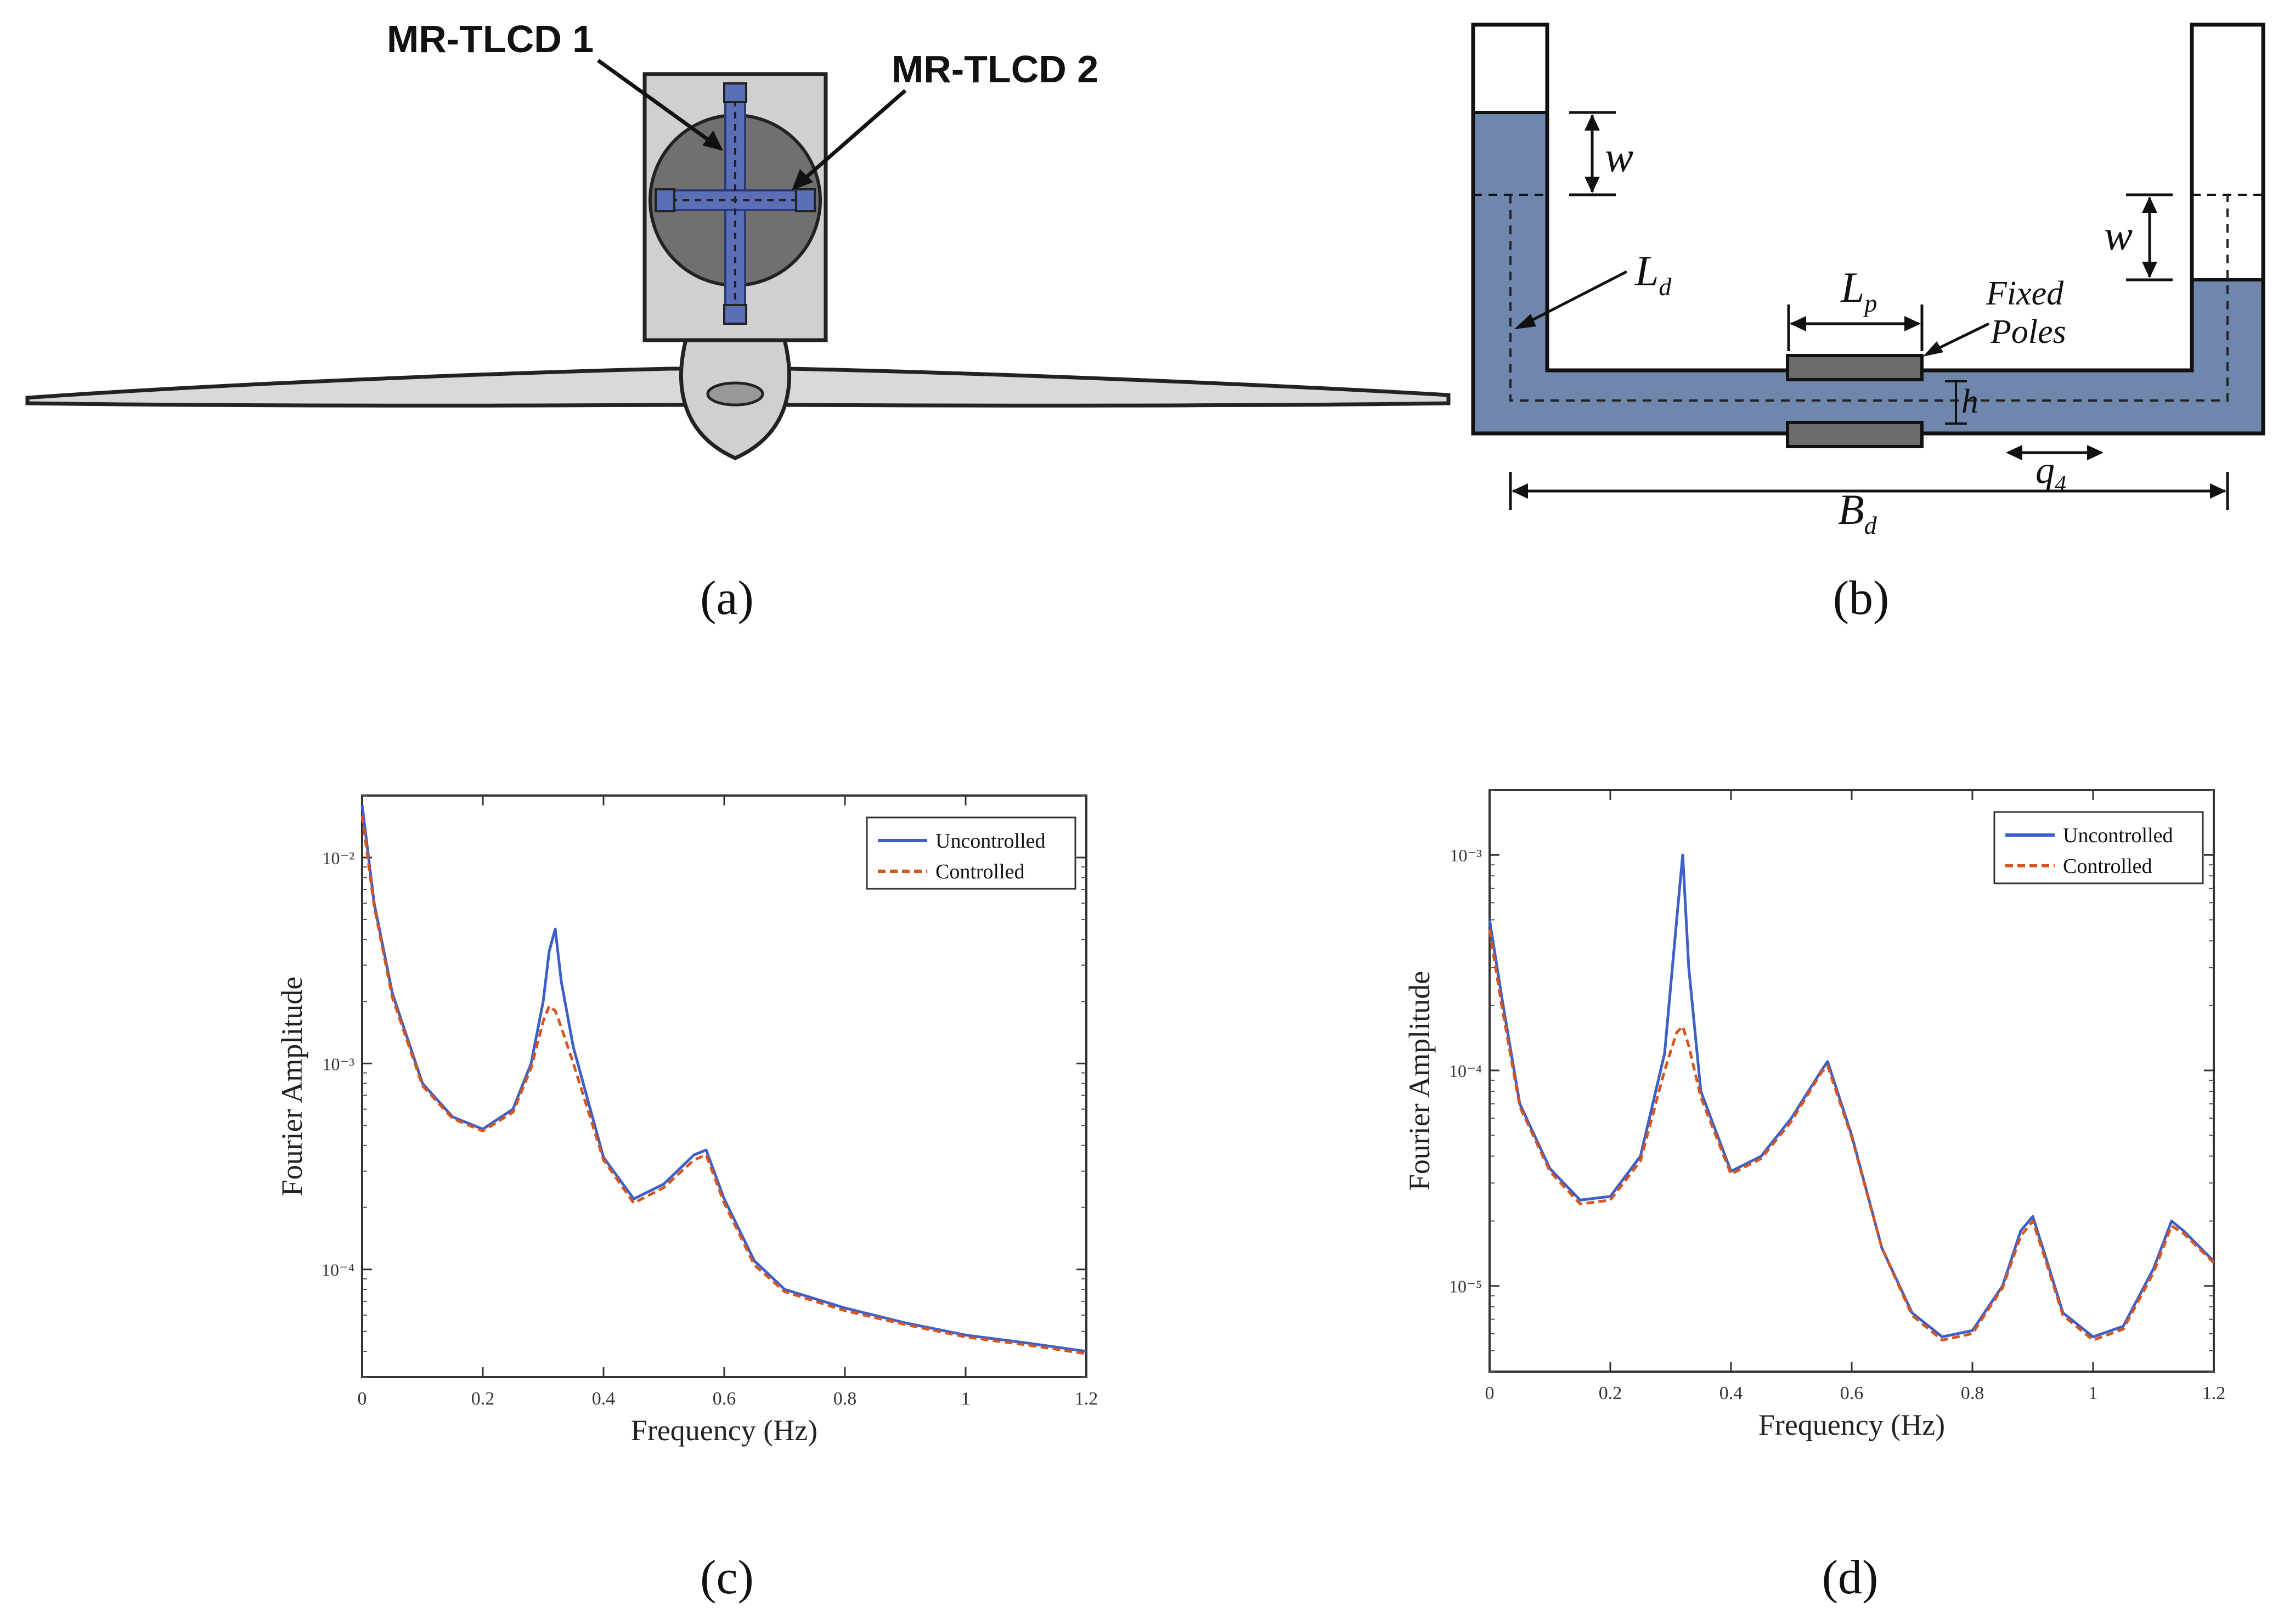 The image size is (2278, 1624). What do you see at coordinates (1525, 321) in the screenshot?
I see `ld-arrow-head` at bounding box center [1525, 321].